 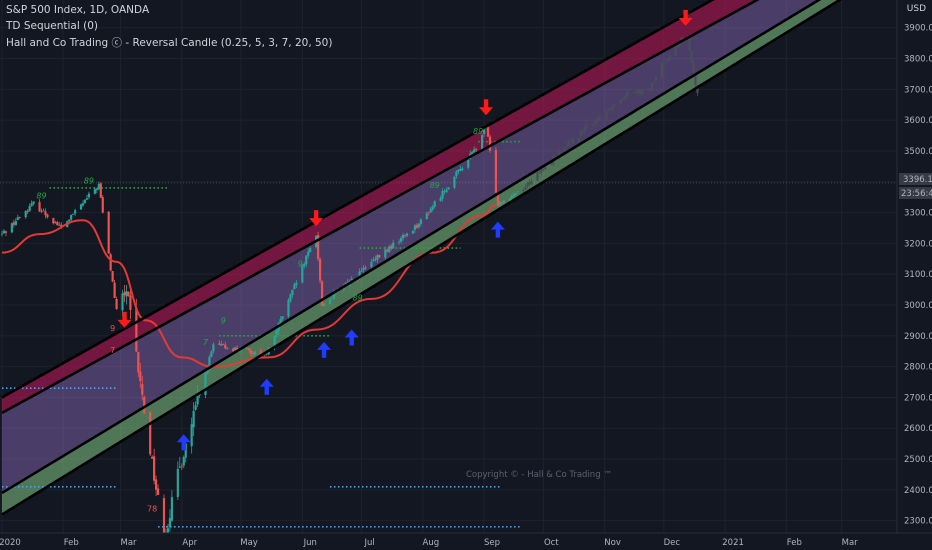 I want to click on price-tick-label: 3500.0, so click(x=918, y=152).